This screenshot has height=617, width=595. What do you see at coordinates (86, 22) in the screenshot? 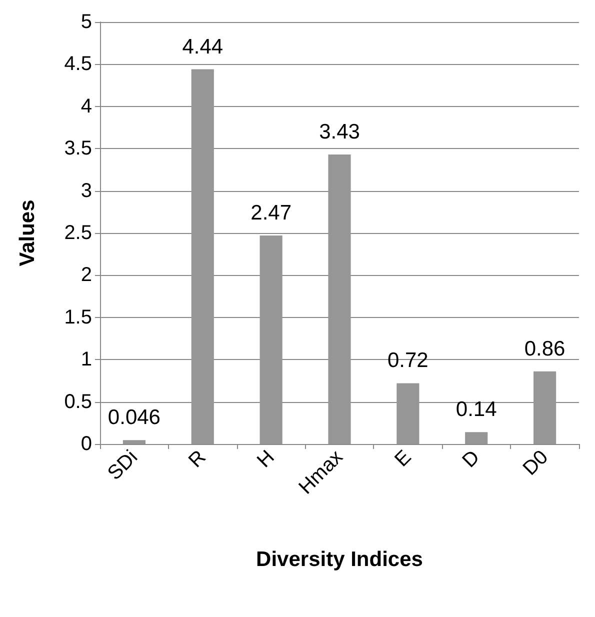
I see `y-tick-label: 5` at bounding box center [86, 22].